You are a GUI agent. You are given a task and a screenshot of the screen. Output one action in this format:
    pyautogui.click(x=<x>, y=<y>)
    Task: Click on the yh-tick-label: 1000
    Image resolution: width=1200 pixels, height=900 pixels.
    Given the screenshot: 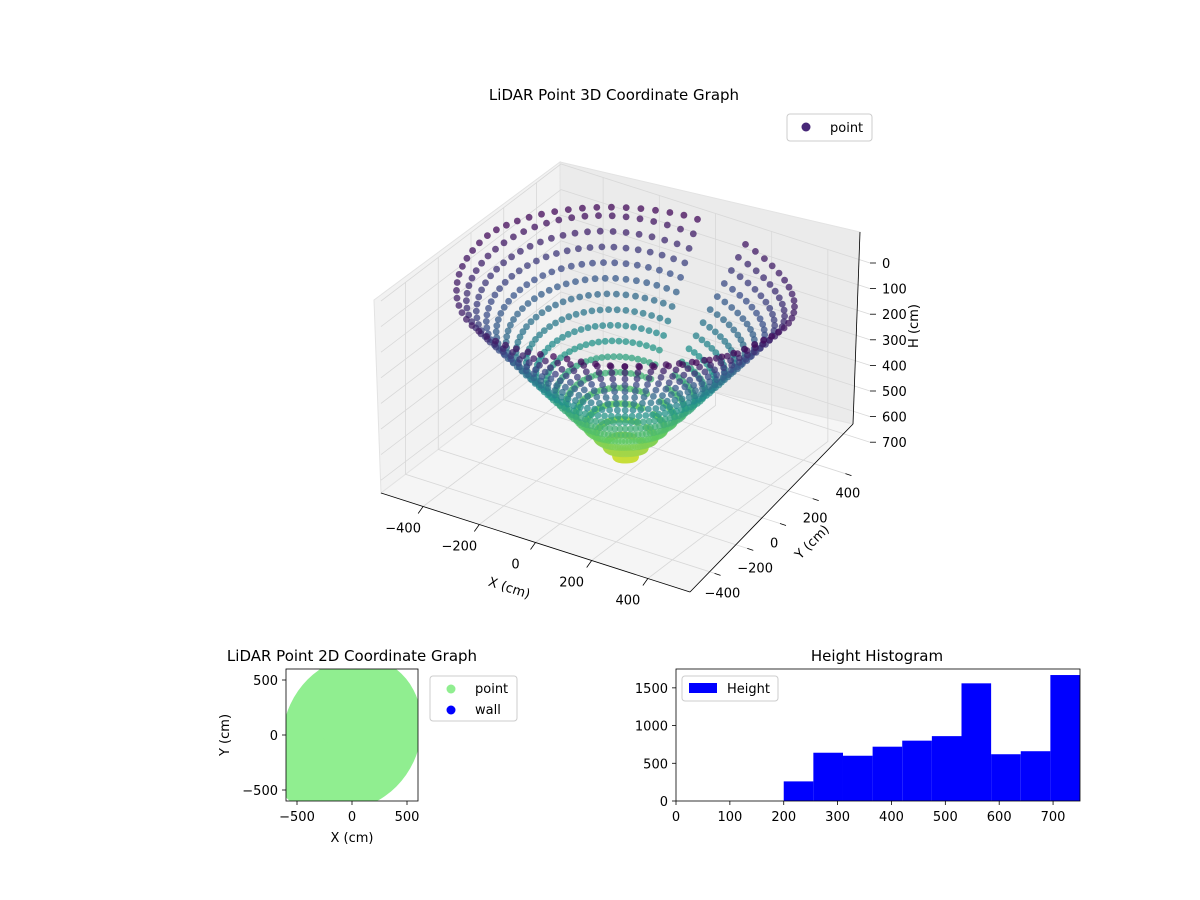 What is the action you would take?
    pyautogui.click(x=651, y=727)
    